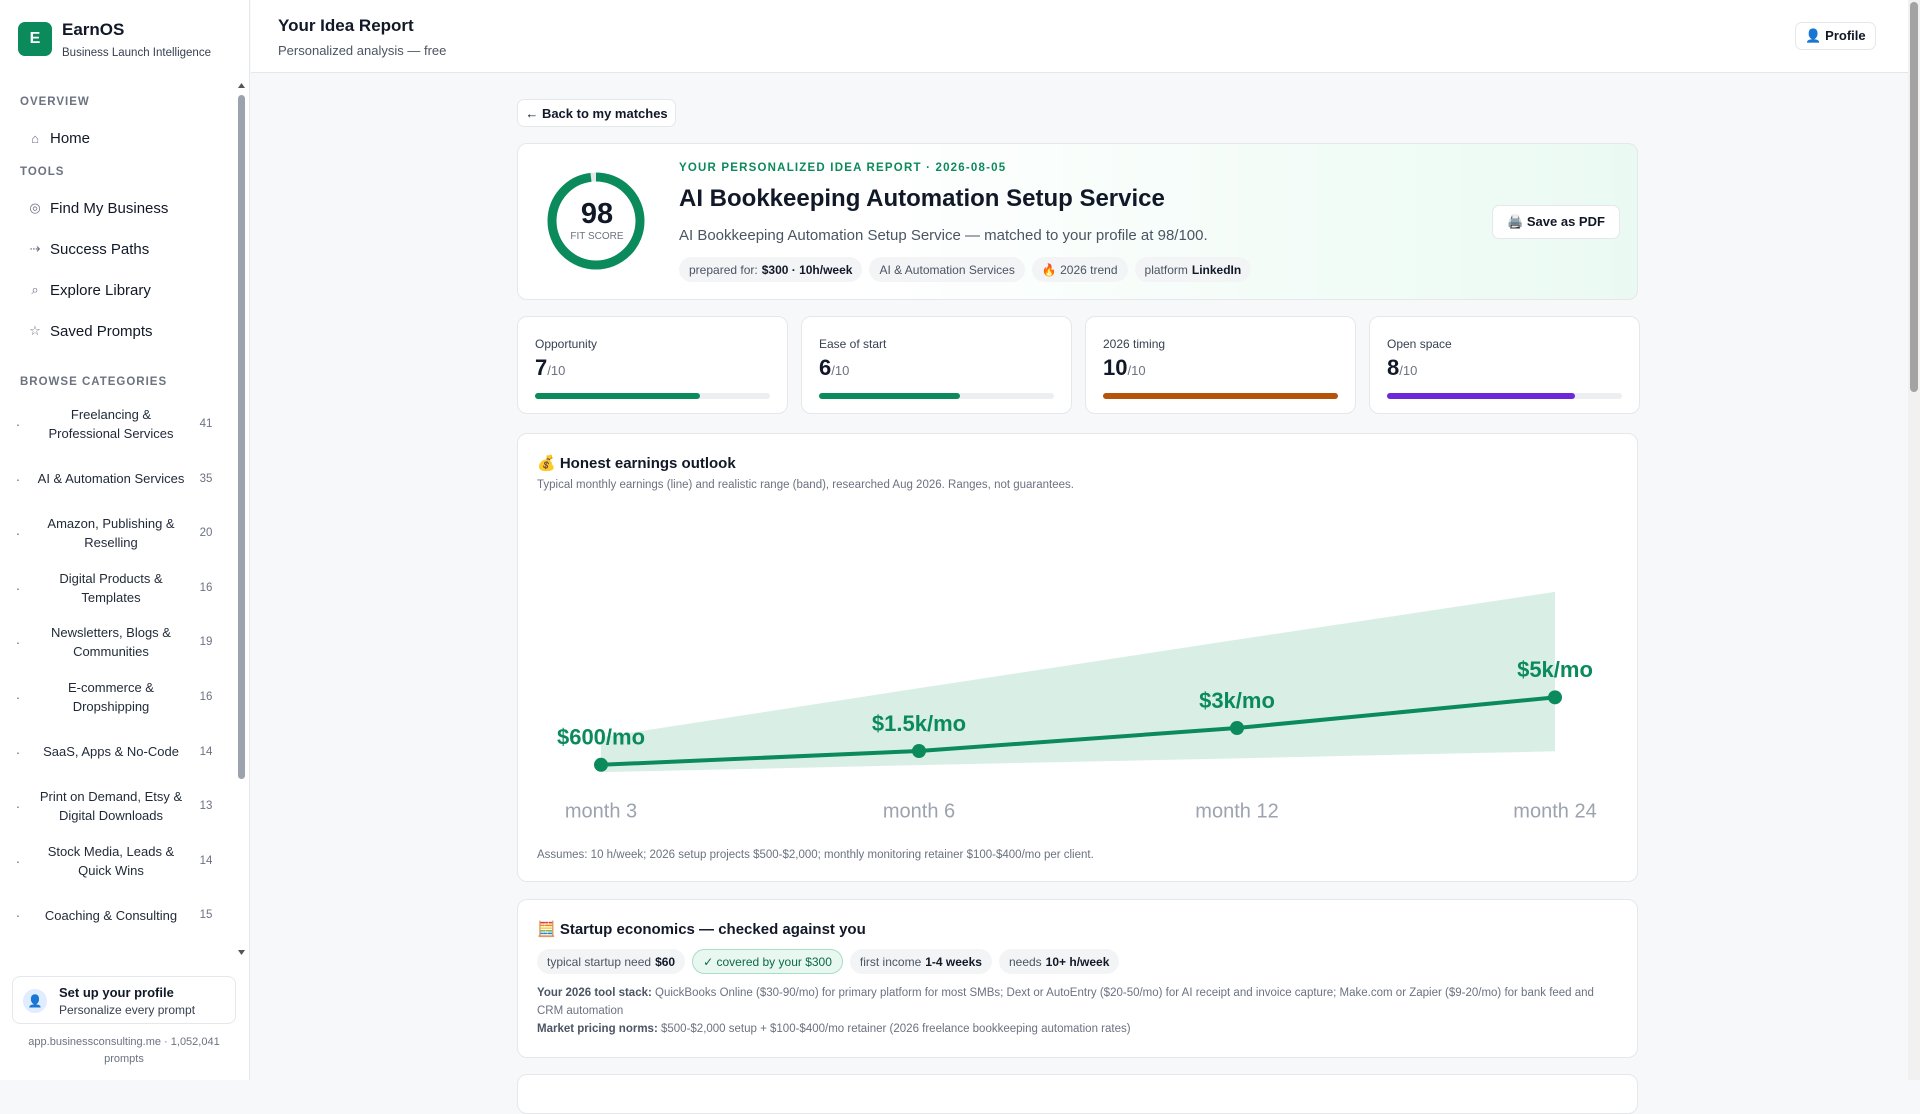 This screenshot has width=1920, height=1114. I want to click on category-item: · AI & Automation Services 35, so click(118, 479).